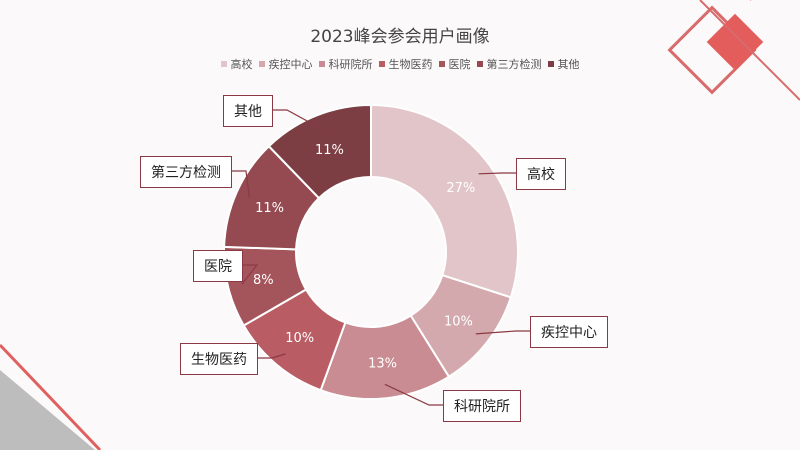  Describe the element at coordinates (218, 266) in the screenshot. I see `category-label: 医院` at that location.